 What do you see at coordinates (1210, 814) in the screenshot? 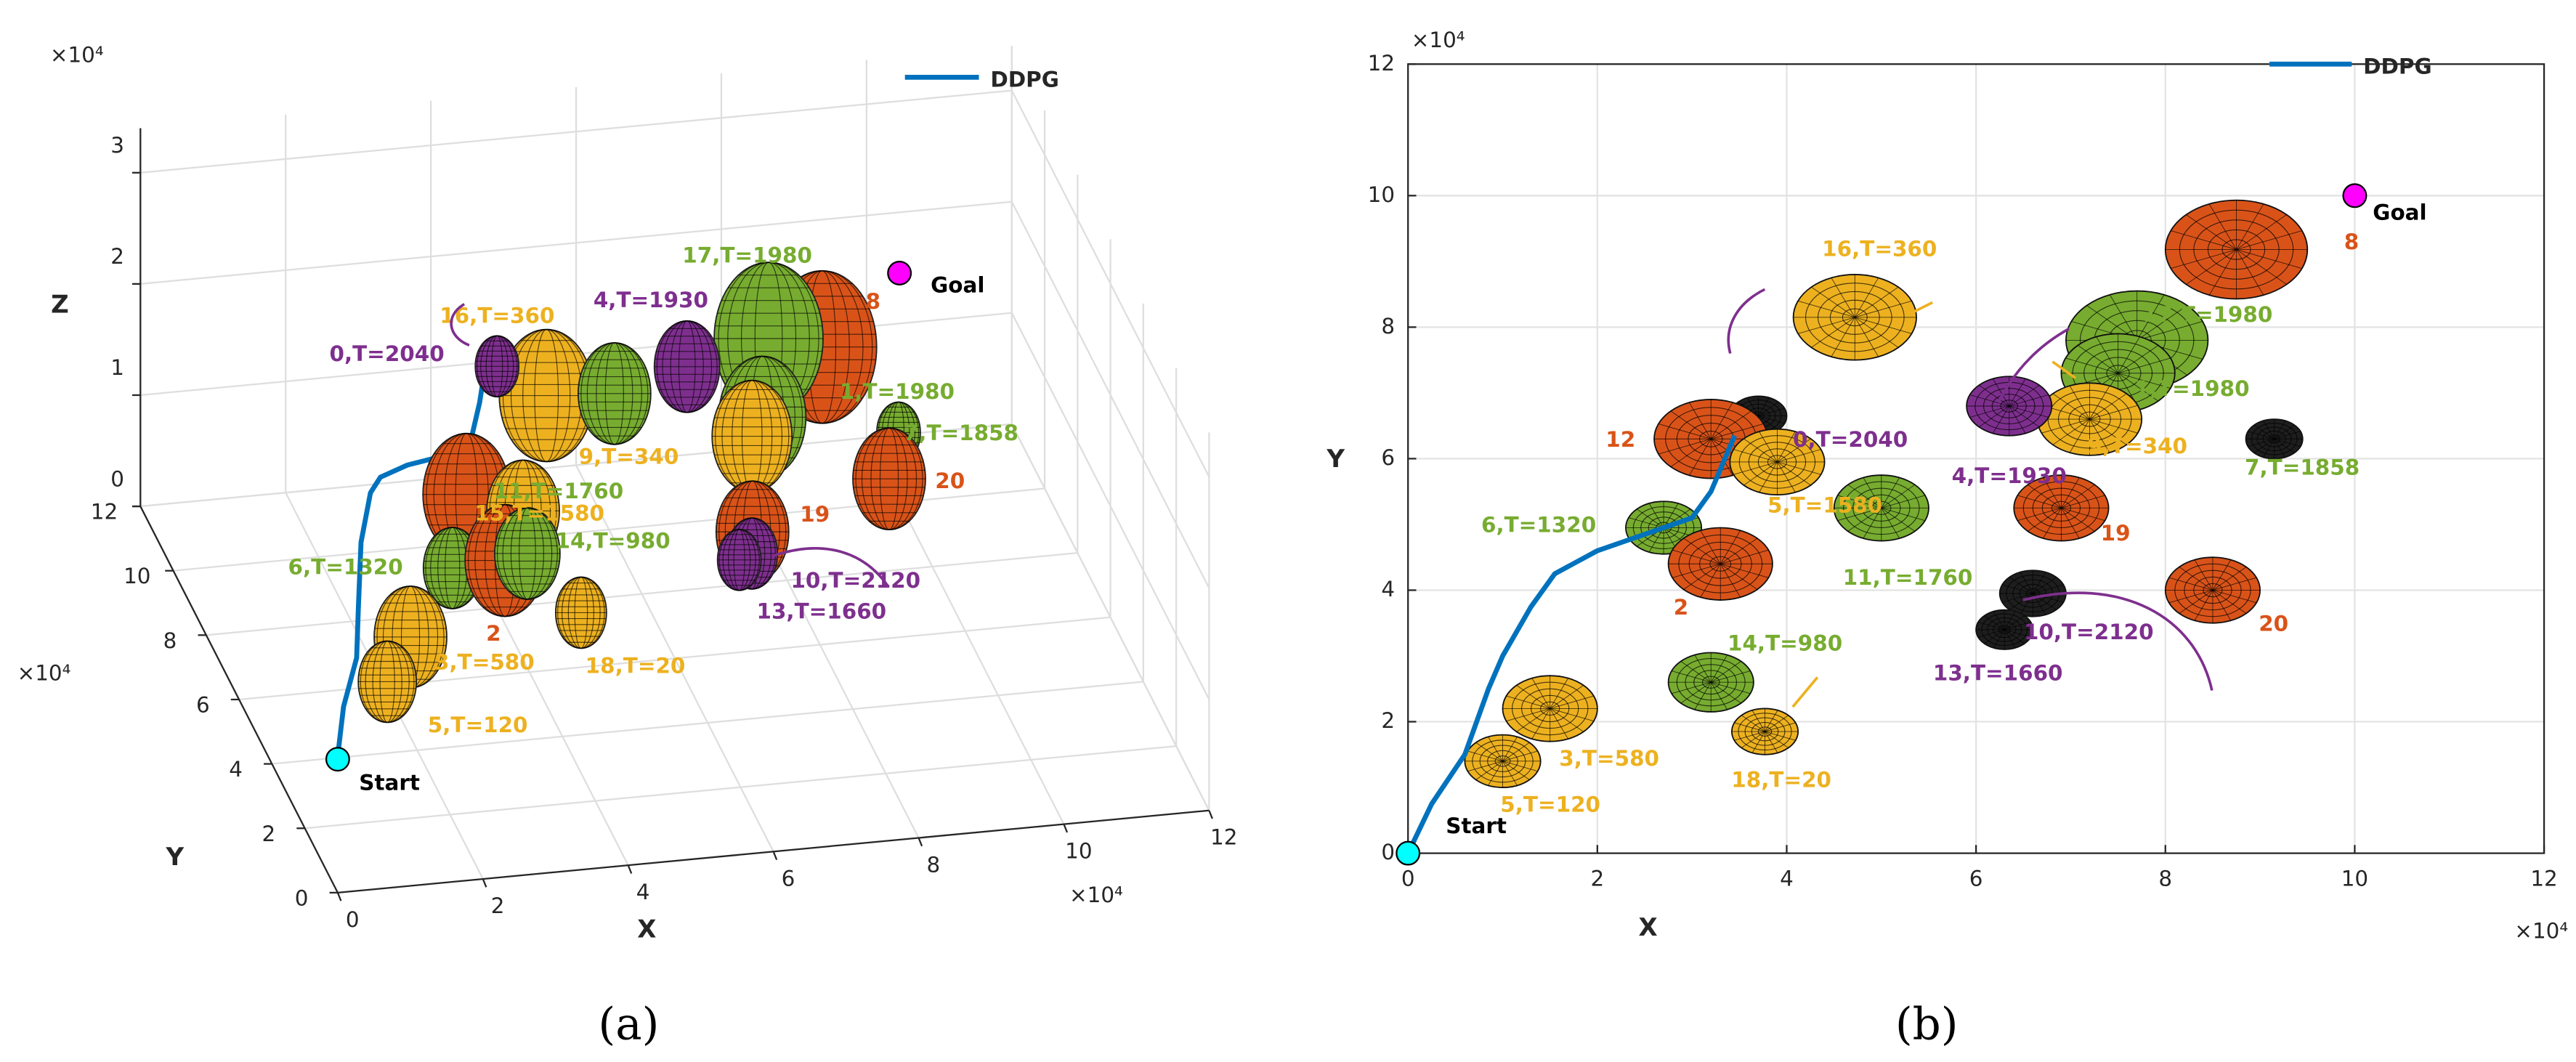
I see `x-tick-mark` at bounding box center [1210, 814].